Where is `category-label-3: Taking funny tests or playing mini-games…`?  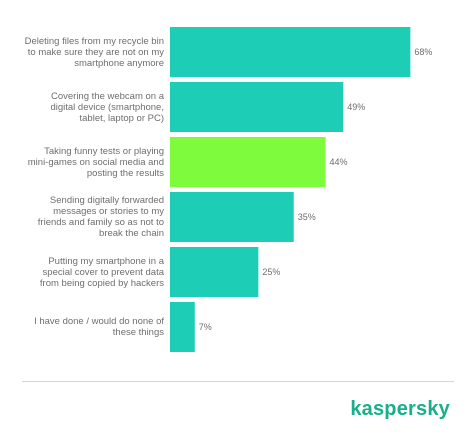
category-label-3: Taking funny tests or playing mini-games… is located at coordinates (95, 162).